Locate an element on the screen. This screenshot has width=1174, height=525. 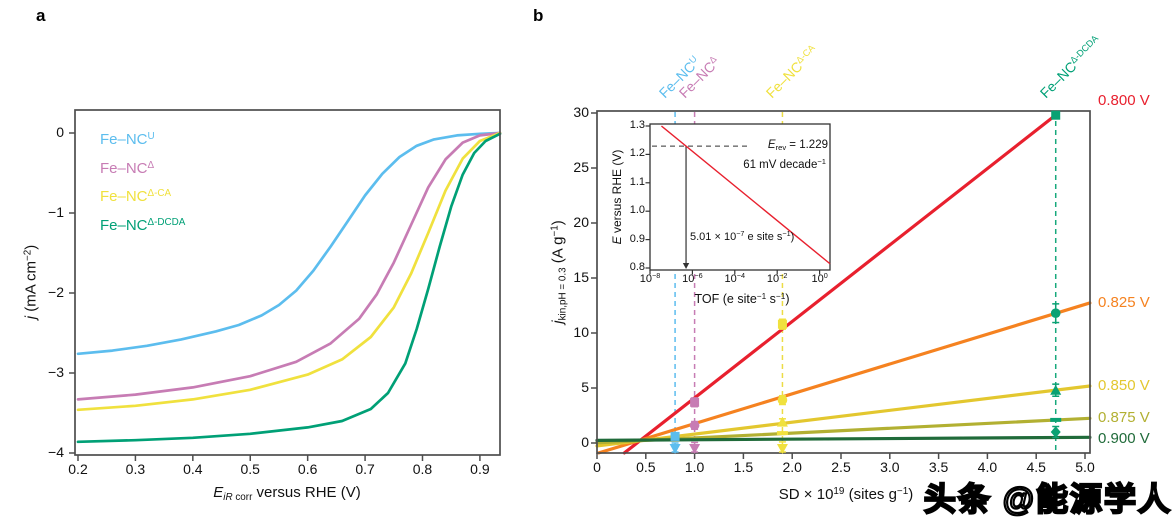
panel-a-legend-item: Fe–NCΔ-CA is located at coordinates (136, 196).